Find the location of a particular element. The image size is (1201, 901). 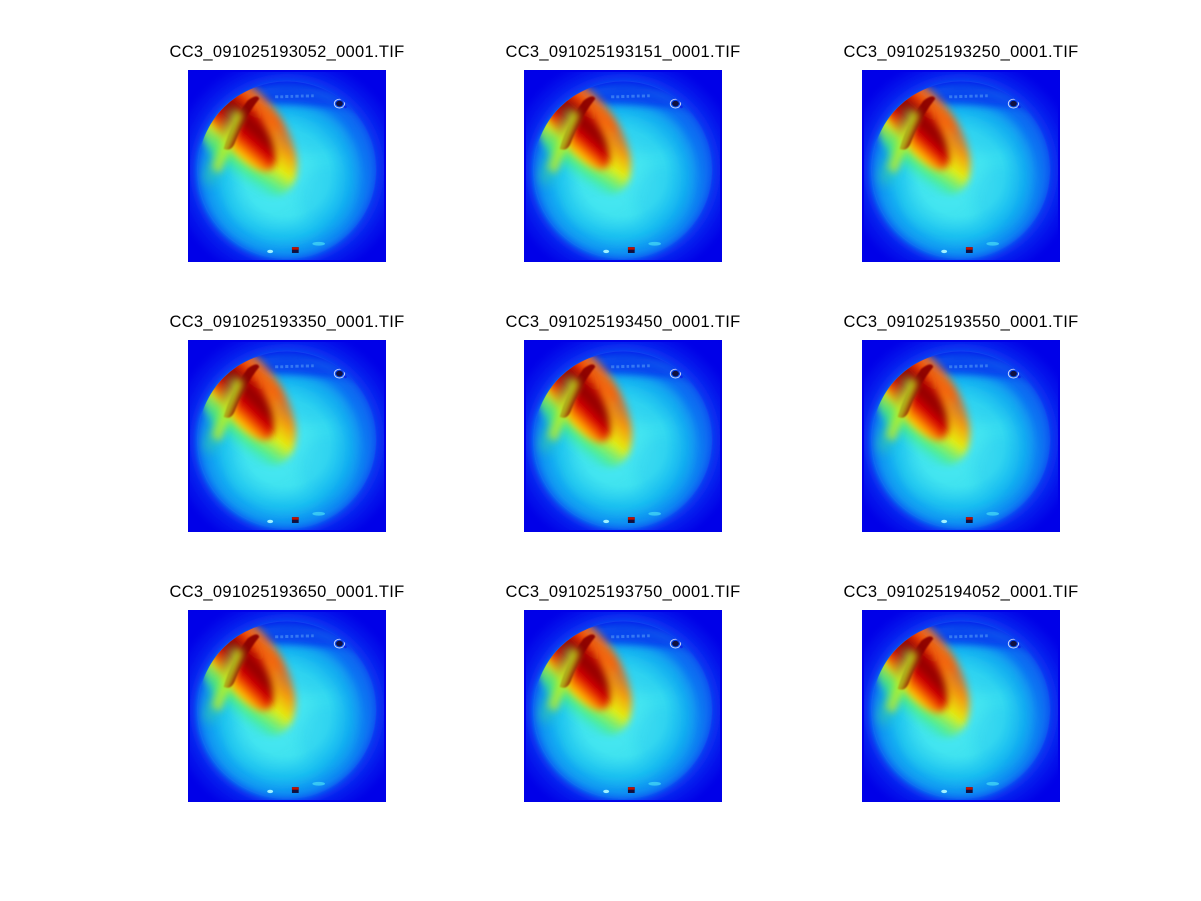

image-title-1: CC3_091025193052_0001.TIF is located at coordinates (287, 52).